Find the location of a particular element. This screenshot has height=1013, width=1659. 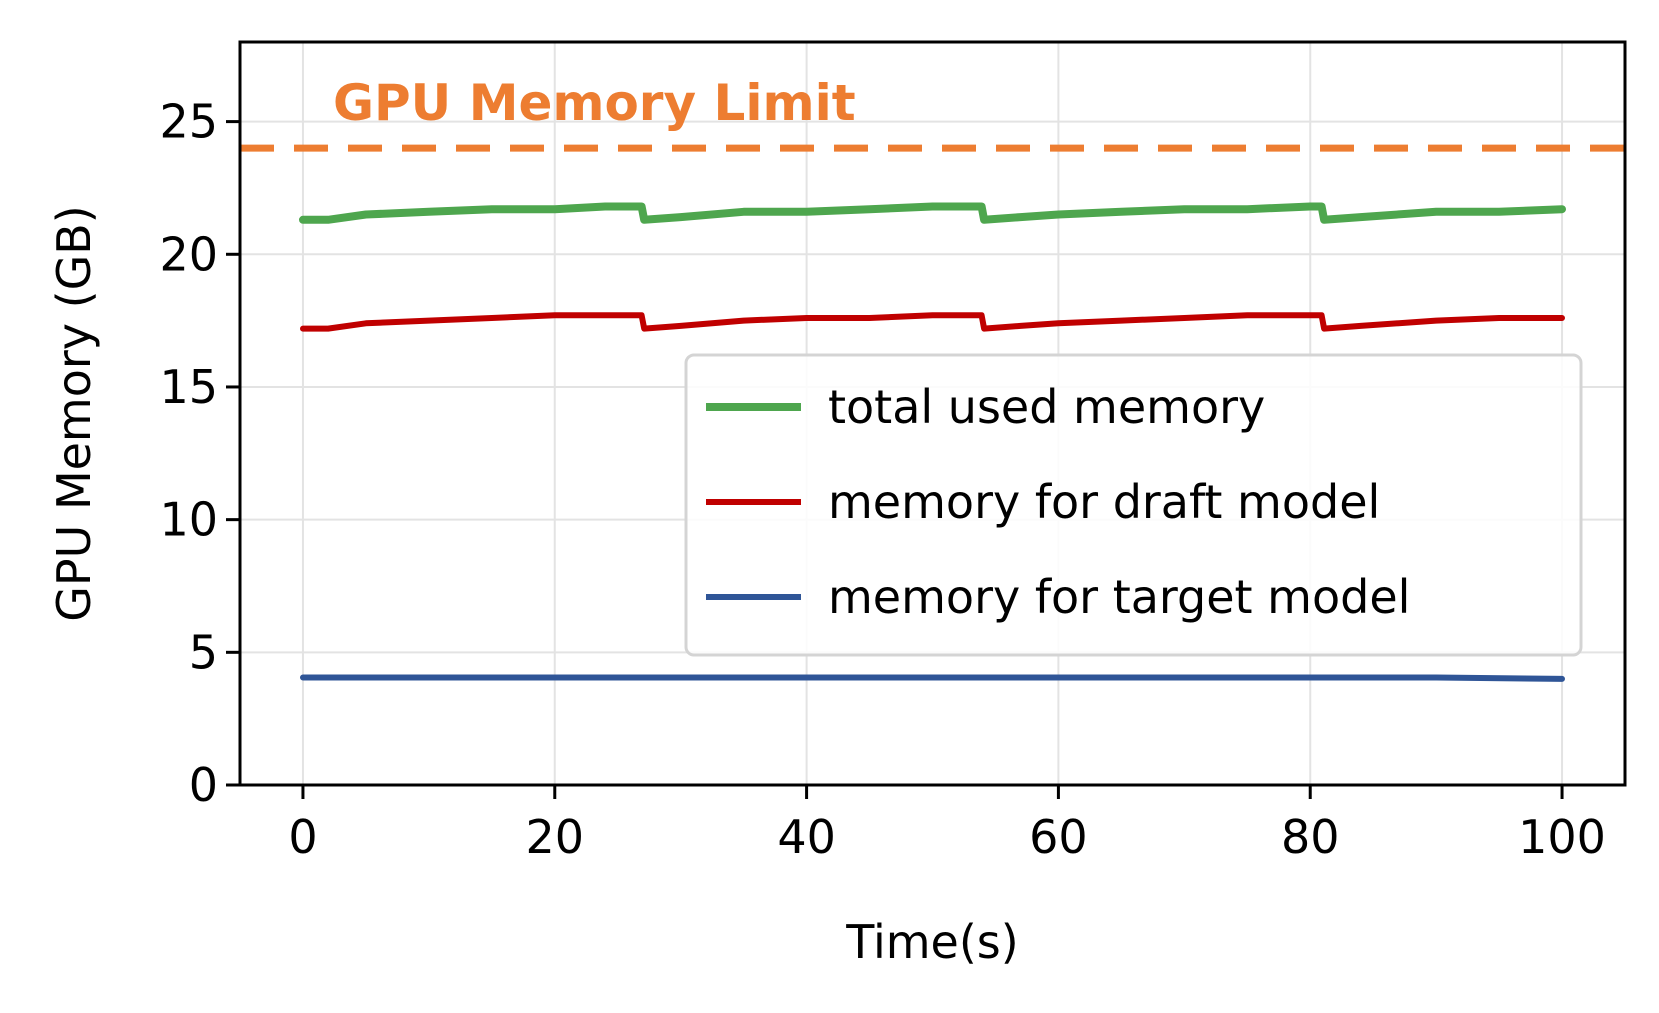

y-tick-label: 0 is located at coordinates (203, 785).